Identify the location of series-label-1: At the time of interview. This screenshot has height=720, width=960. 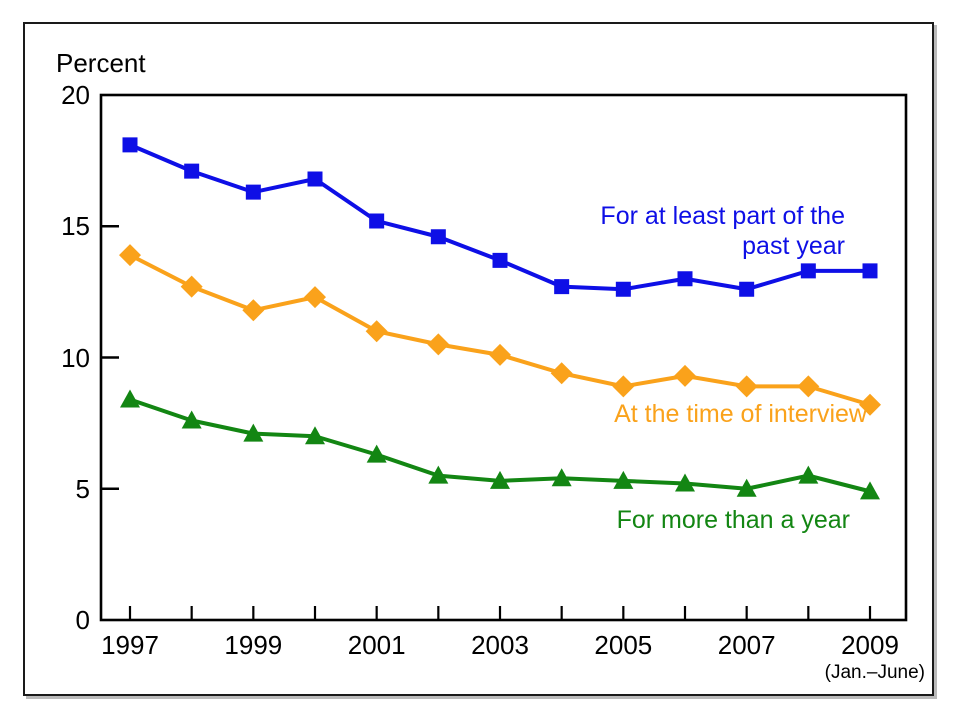
(740, 414).